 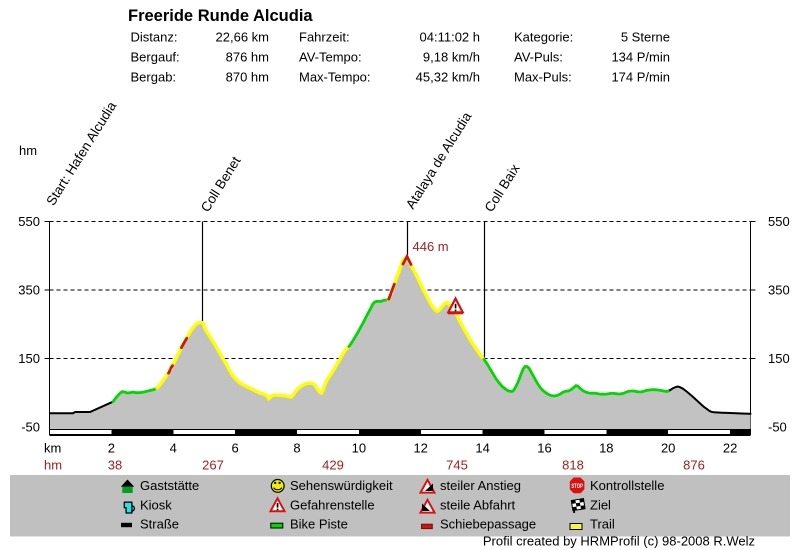 I want to click on svg-text: 14, so click(x=482, y=448).